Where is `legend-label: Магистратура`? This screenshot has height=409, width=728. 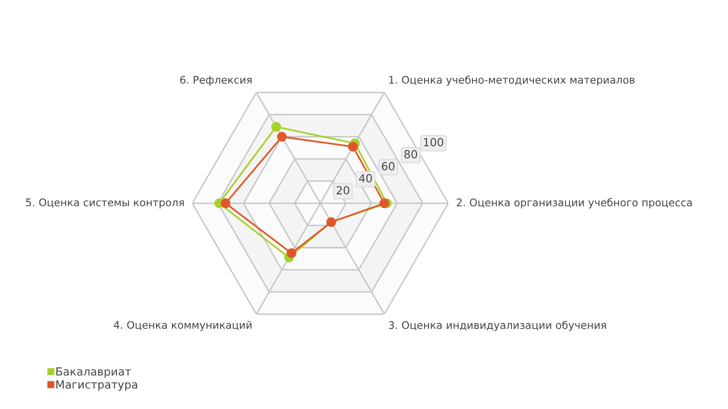
legend-label: Магистратура is located at coordinates (97, 385).